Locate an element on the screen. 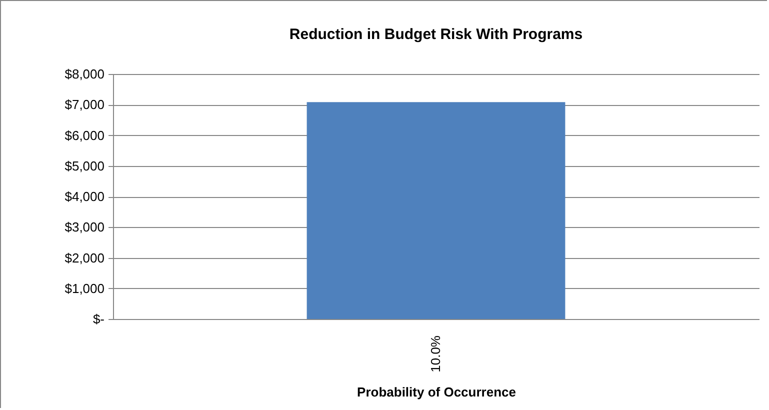 The height and width of the screenshot is (410, 769). y-tick-label: $3,000 is located at coordinates (84, 227).